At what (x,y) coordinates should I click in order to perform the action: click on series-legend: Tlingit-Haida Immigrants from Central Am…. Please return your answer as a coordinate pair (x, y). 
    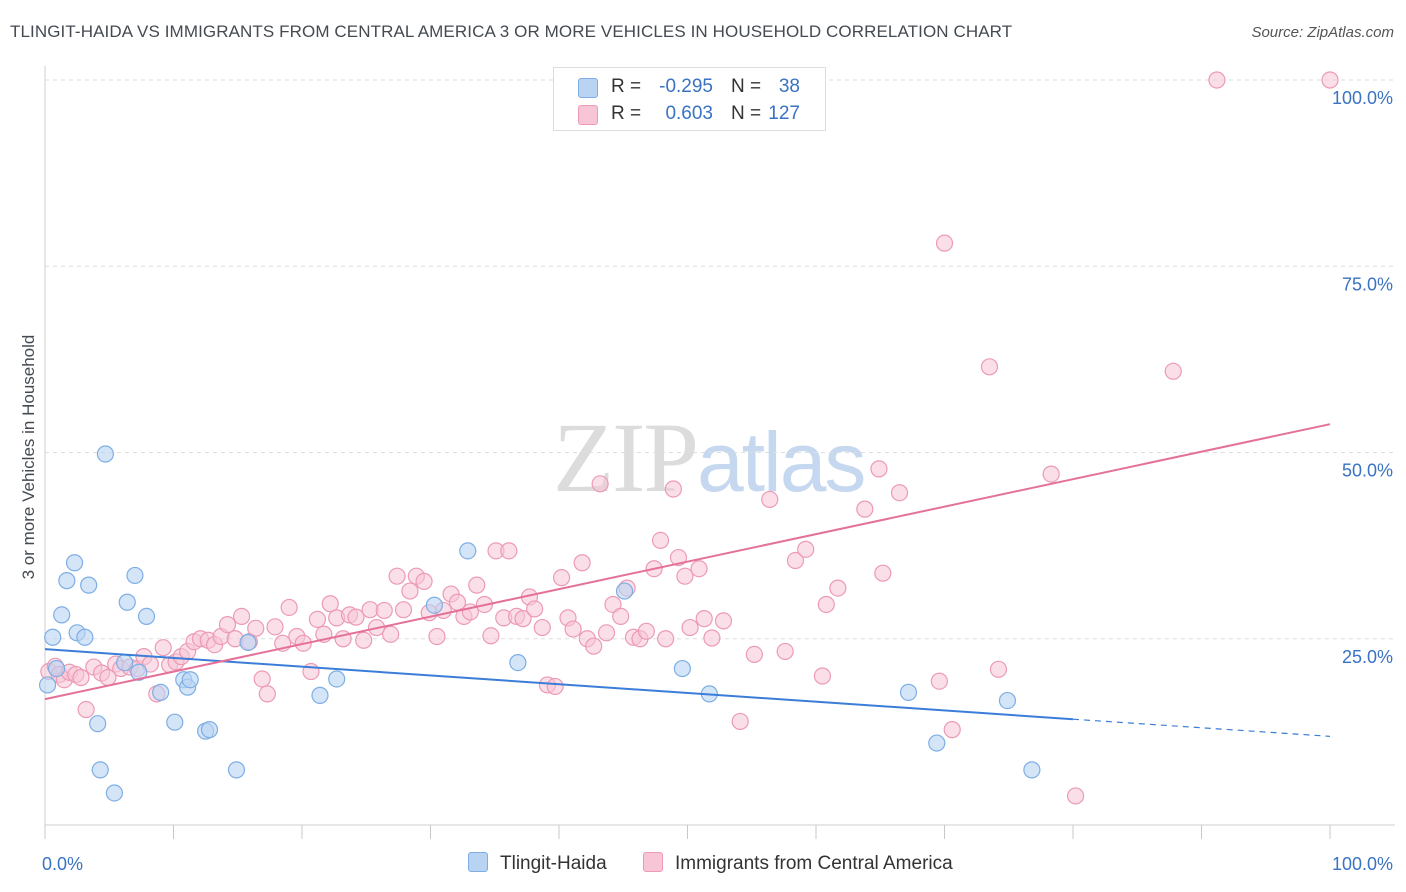
    Looking at the image, I should click on (703, 865).